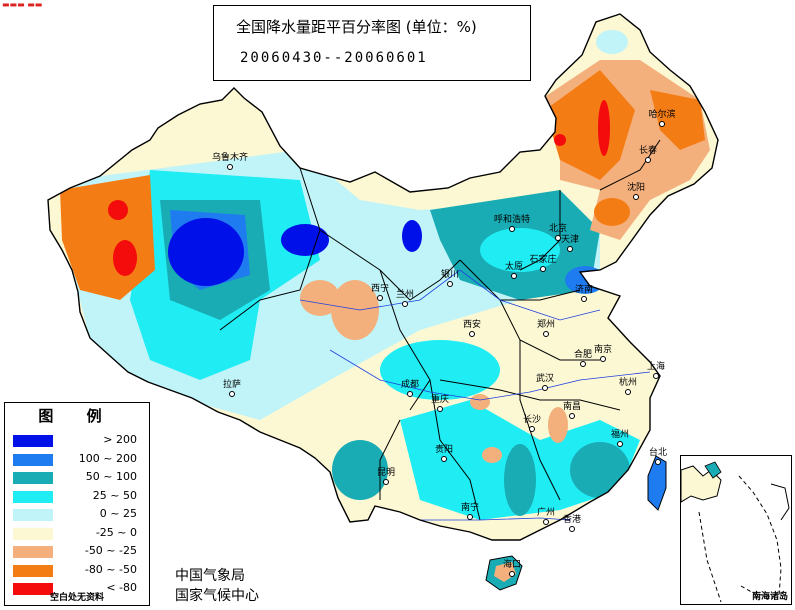 Image resolution: width=795 pixels, height=610 pixels. Describe the element at coordinates (79, 534) in the screenshot. I see `legend-item: -25 ~ 0` at that location.